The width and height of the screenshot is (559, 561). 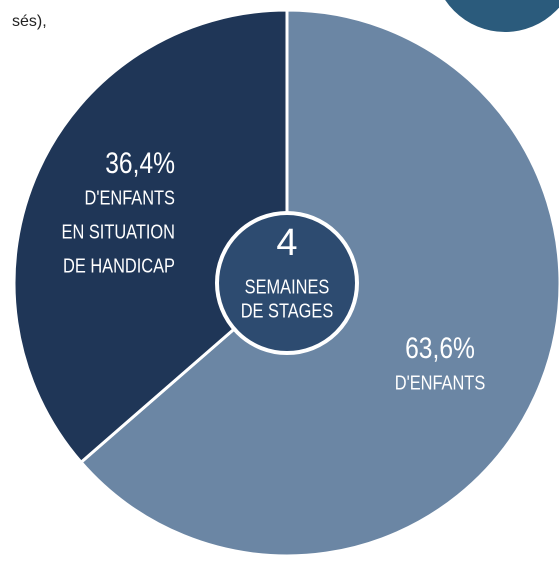 I want to click on value-label: 36,4%, so click(x=140, y=163).